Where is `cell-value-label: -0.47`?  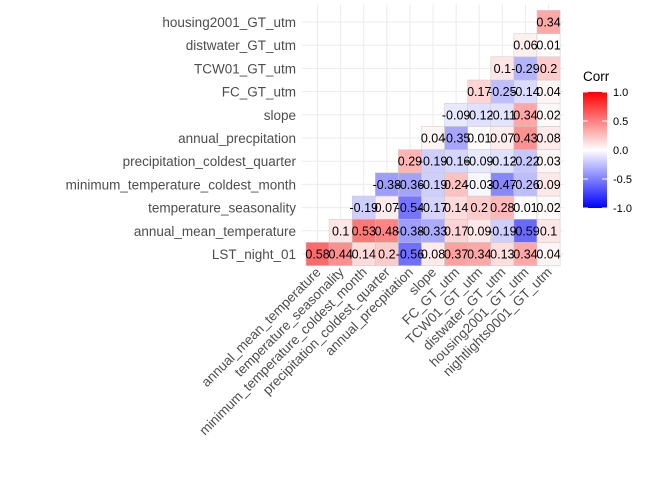
cell-value-label: -0.47 is located at coordinates (502, 185).